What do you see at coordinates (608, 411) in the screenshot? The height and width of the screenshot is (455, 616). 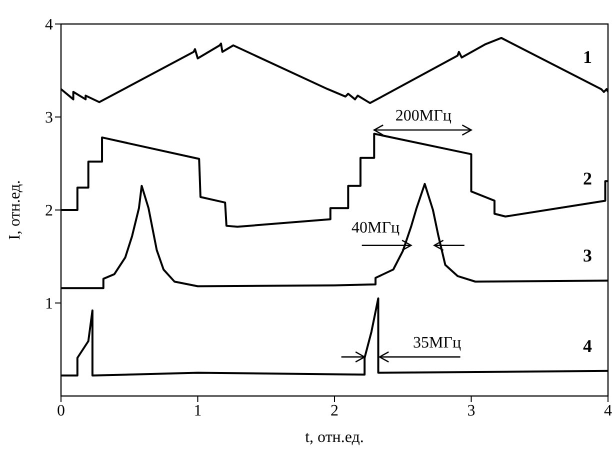 I see `x-tick-label: 4` at bounding box center [608, 411].